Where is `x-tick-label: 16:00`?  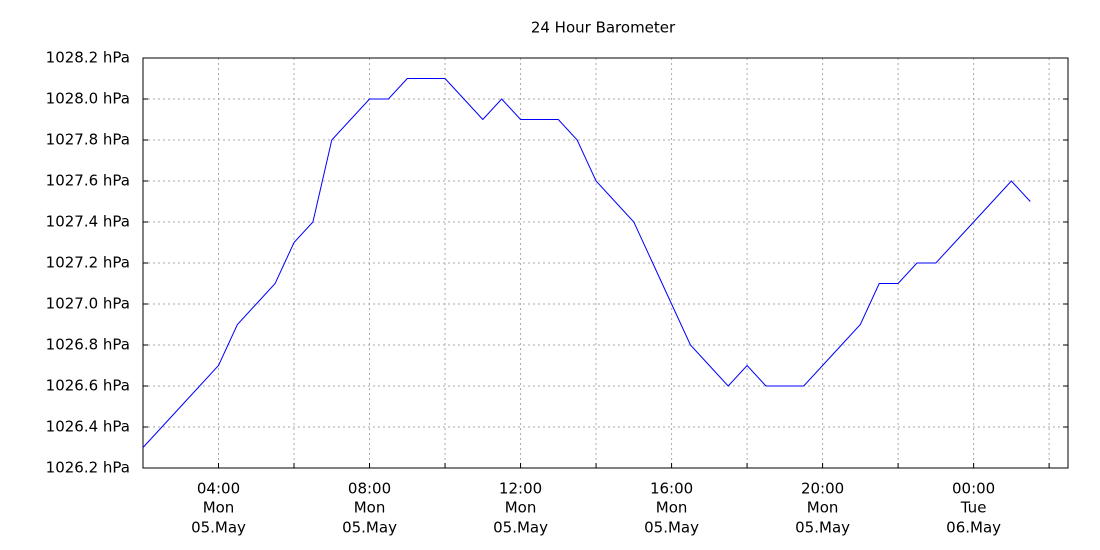 x-tick-label: 16:00 is located at coordinates (671, 489).